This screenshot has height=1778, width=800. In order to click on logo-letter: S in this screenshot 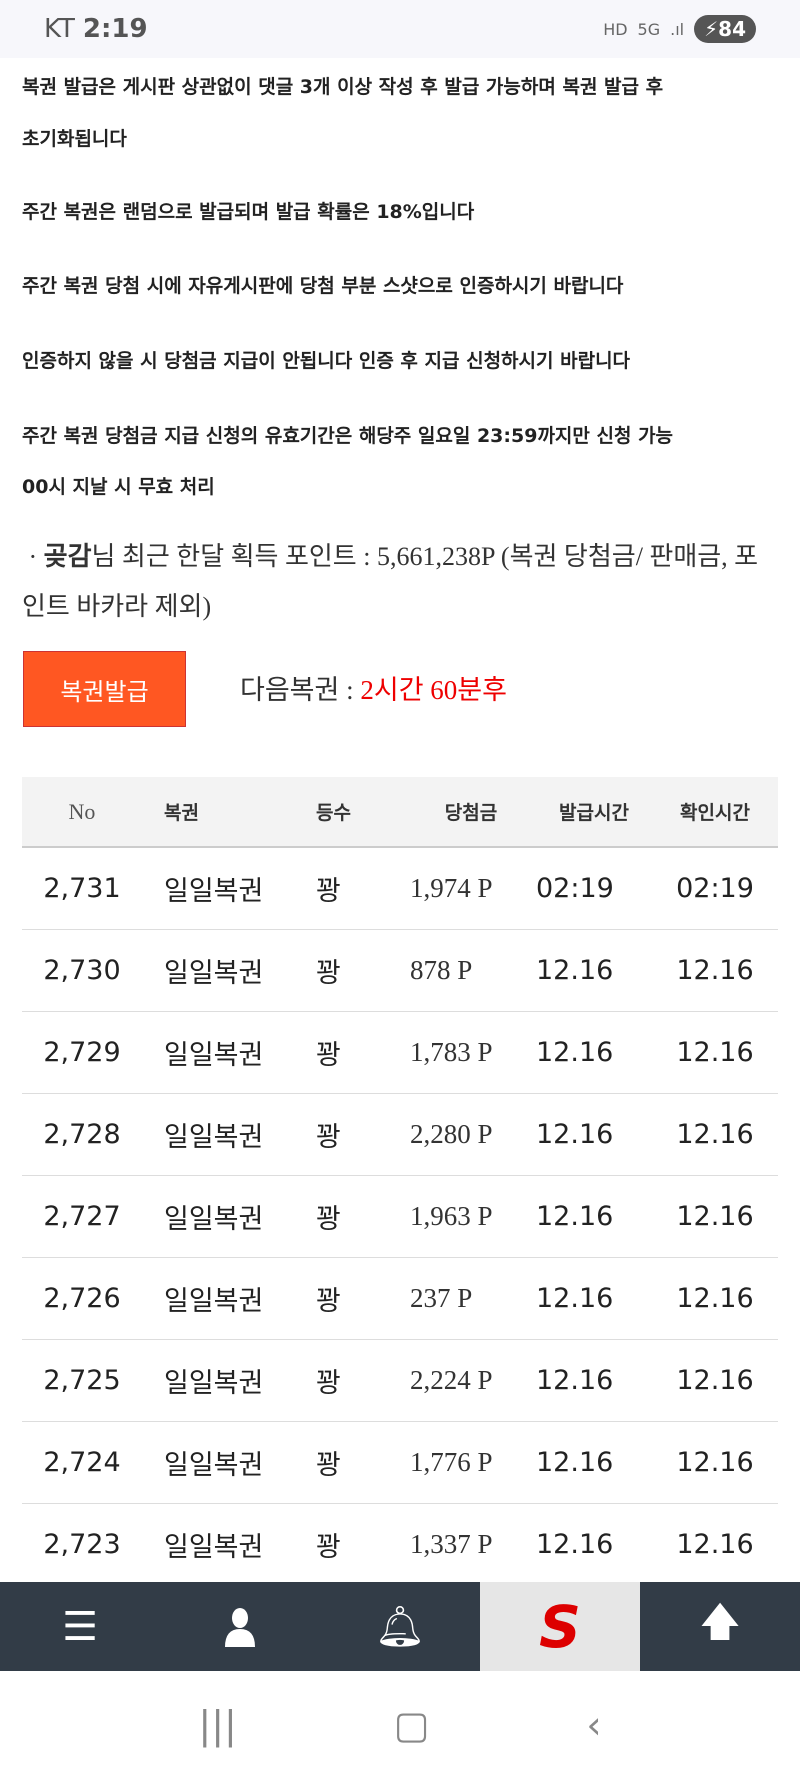, I will do `click(560, 1626)`.